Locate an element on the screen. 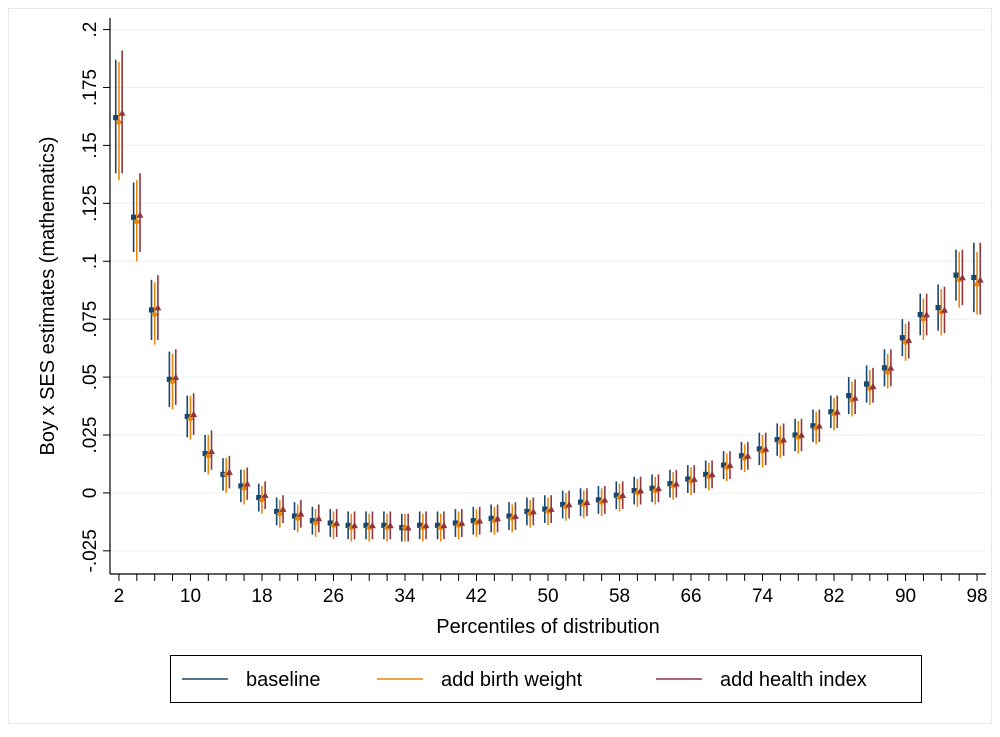 Image resolution: width=1000 pixels, height=737 pixels. y-tick-label: .125 is located at coordinates (90, 203).